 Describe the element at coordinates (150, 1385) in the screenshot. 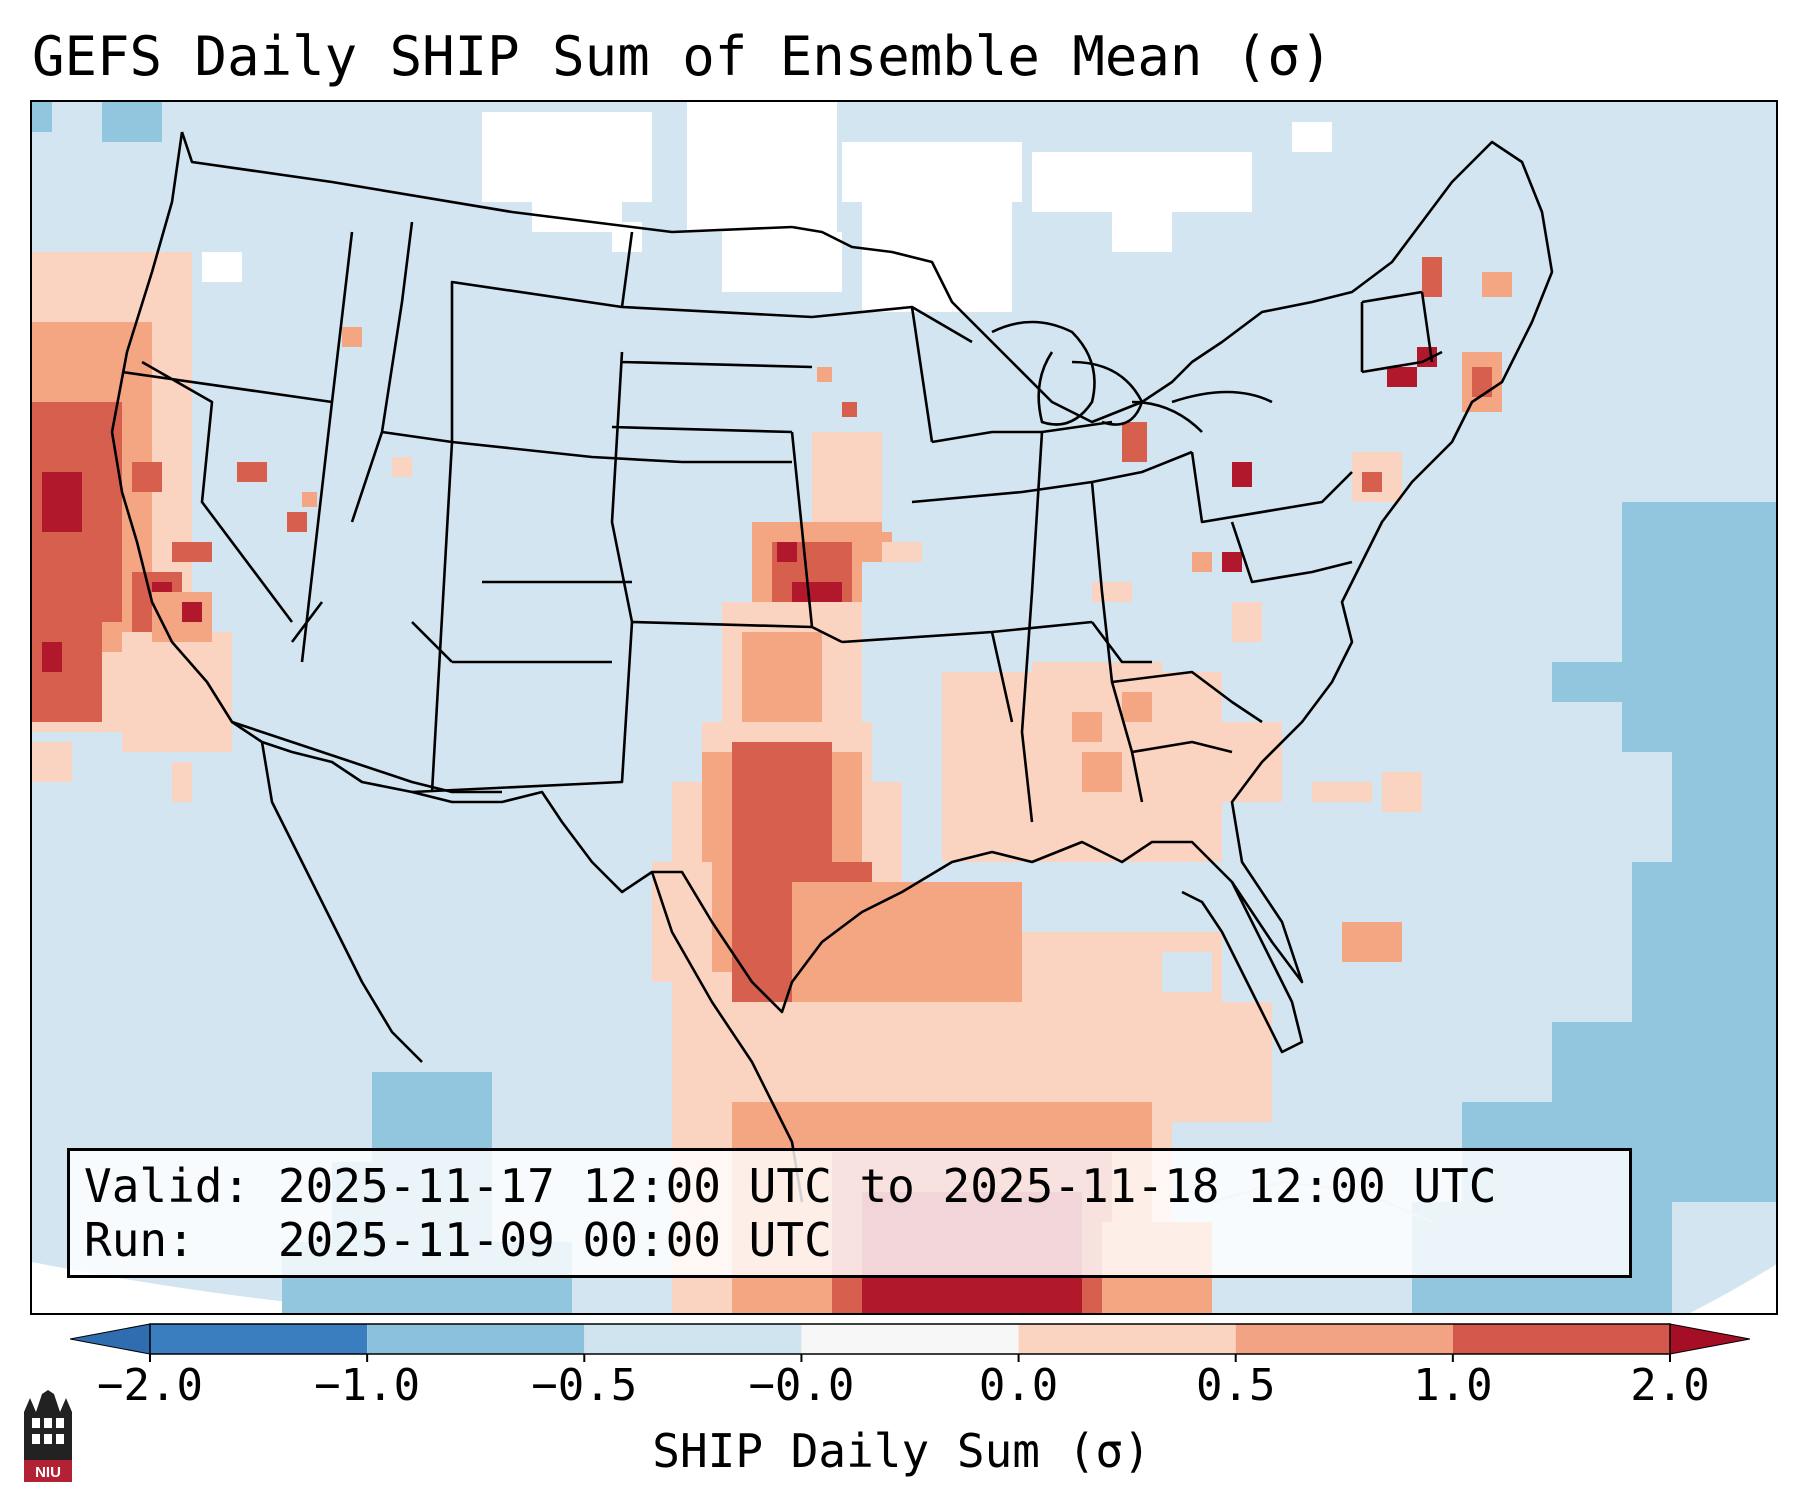

I see `colorbar-tick-label: −2.0` at that location.